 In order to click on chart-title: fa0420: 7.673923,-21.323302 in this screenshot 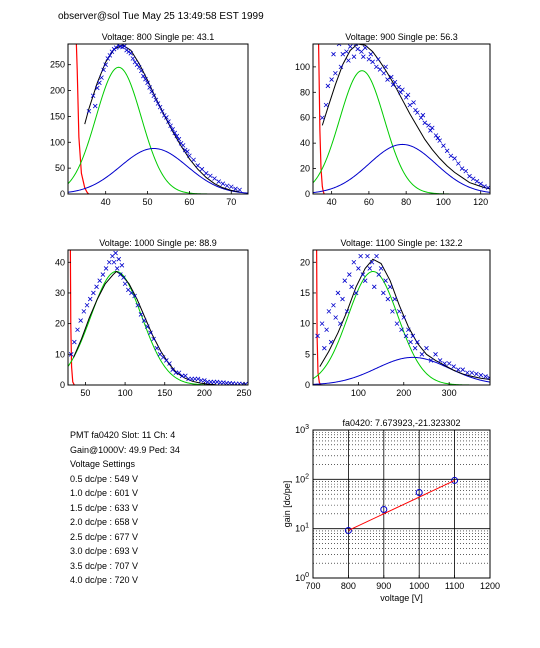, I will do `click(401, 423)`.